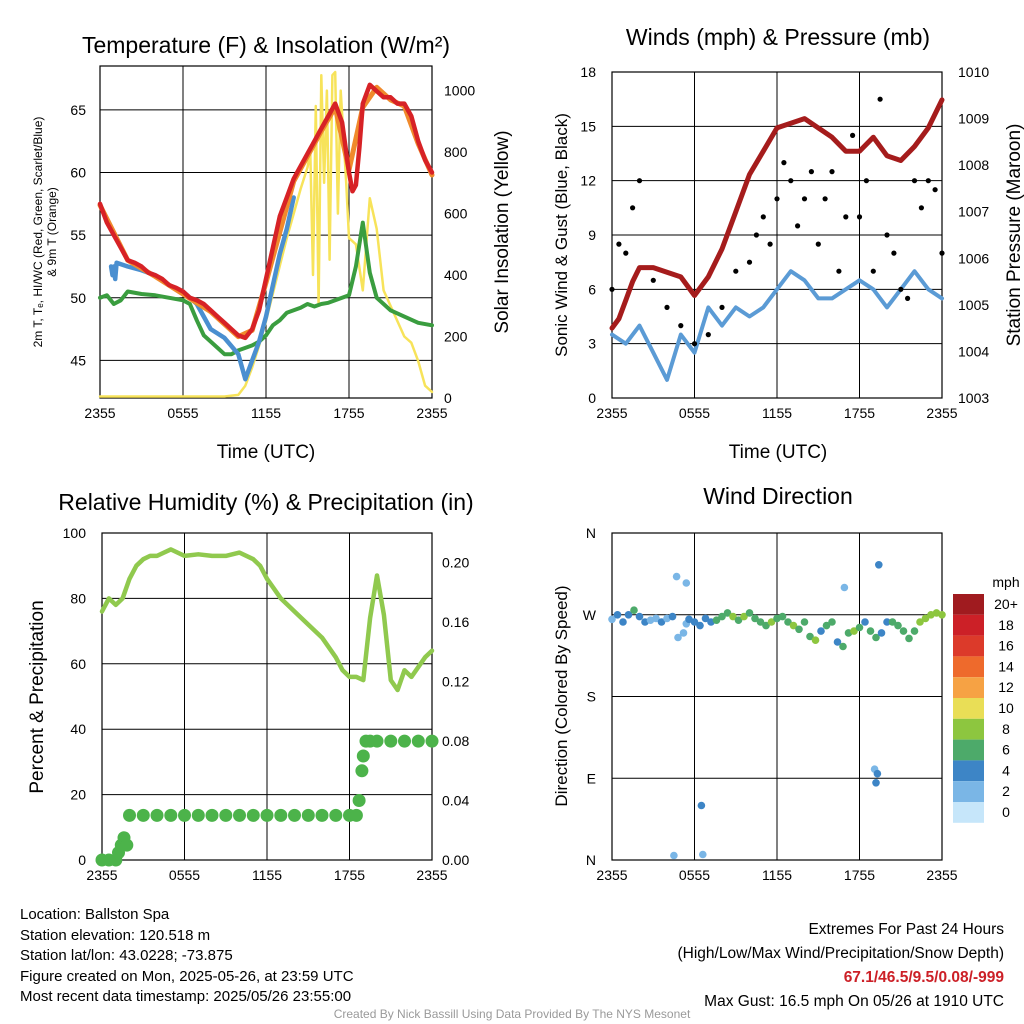  I want to click on colorbar-label: 10, so click(1006, 708).